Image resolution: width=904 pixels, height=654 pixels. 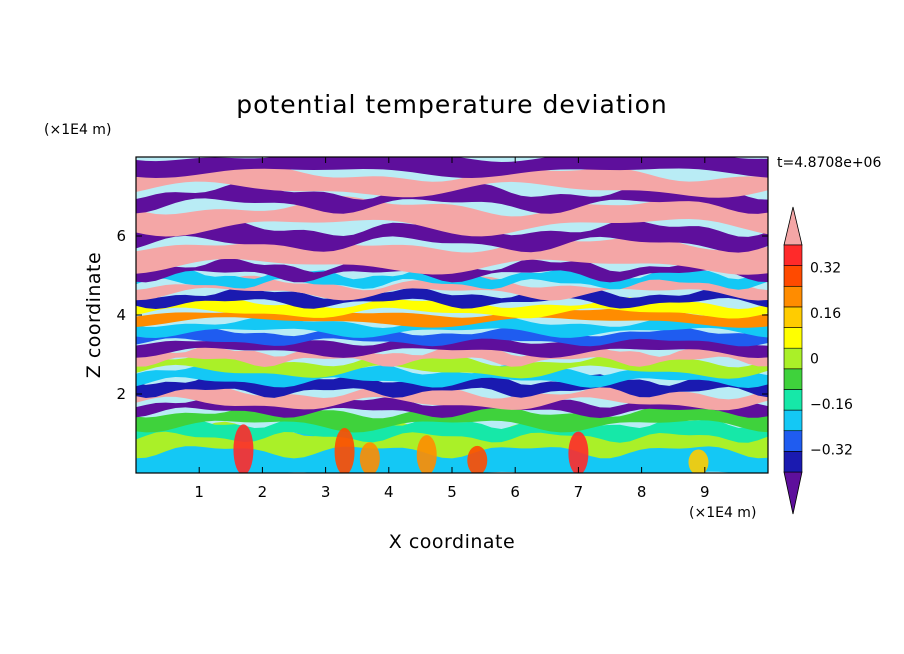 I want to click on y-axis-label: Z coordinate, so click(x=94, y=315).